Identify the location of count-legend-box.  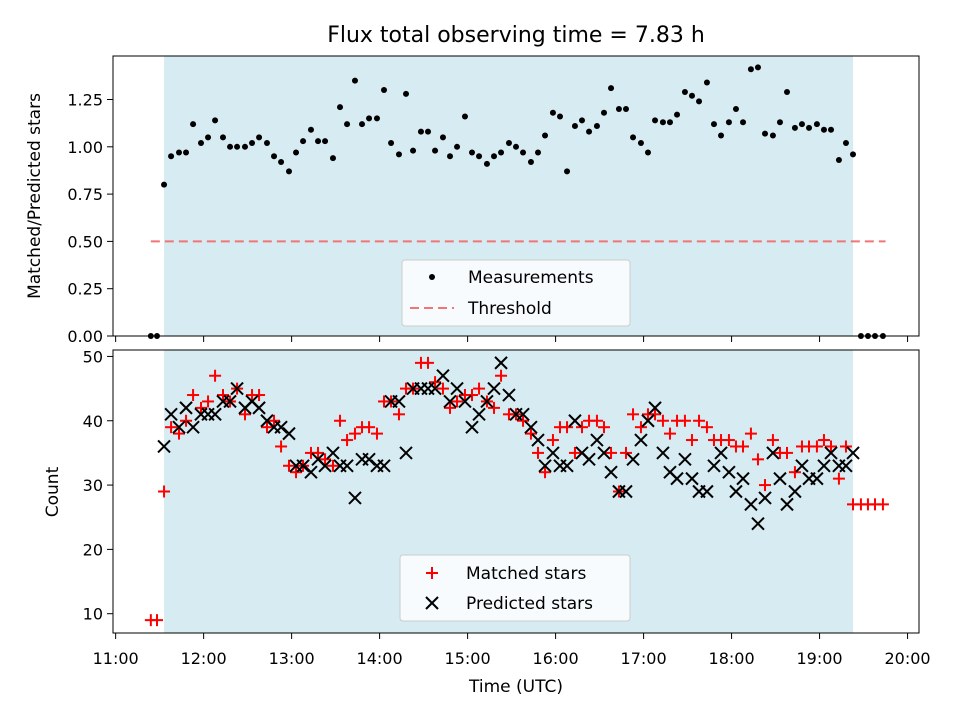
(515, 588).